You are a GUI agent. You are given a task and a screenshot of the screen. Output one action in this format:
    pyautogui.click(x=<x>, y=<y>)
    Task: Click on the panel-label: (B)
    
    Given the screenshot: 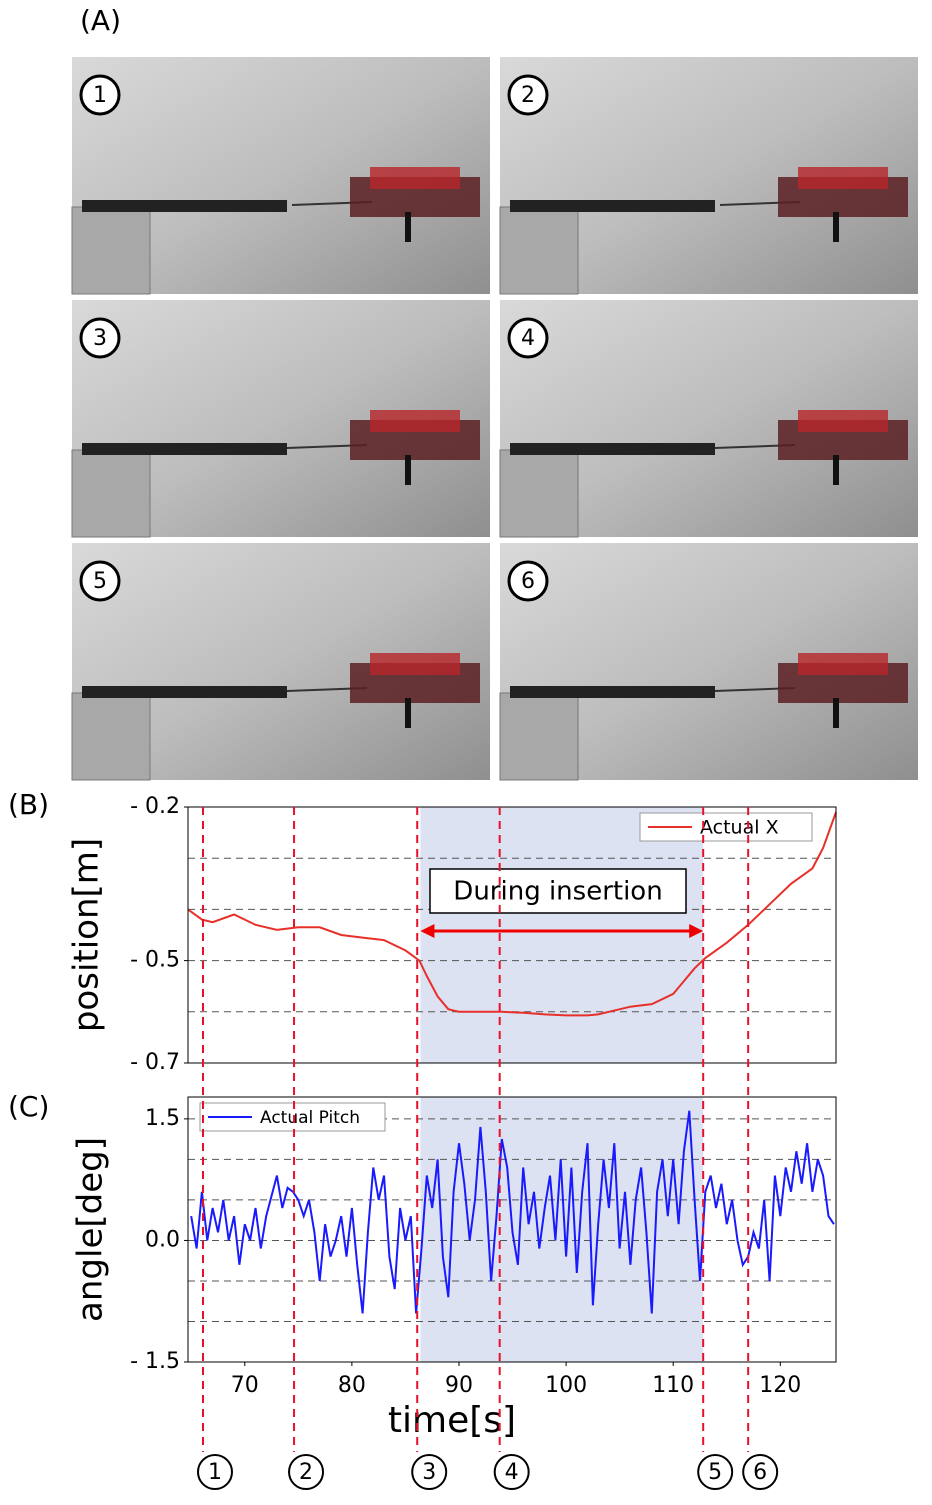 What is the action you would take?
    pyautogui.click(x=28, y=804)
    